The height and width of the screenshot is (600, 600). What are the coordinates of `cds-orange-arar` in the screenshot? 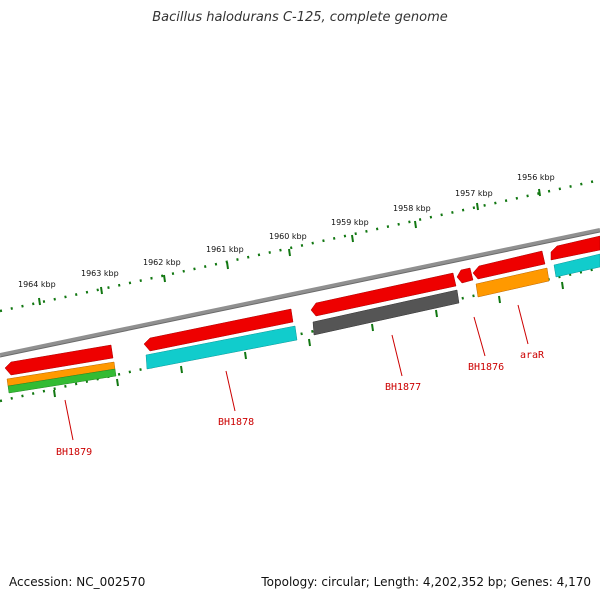 It's located at (512, 282).